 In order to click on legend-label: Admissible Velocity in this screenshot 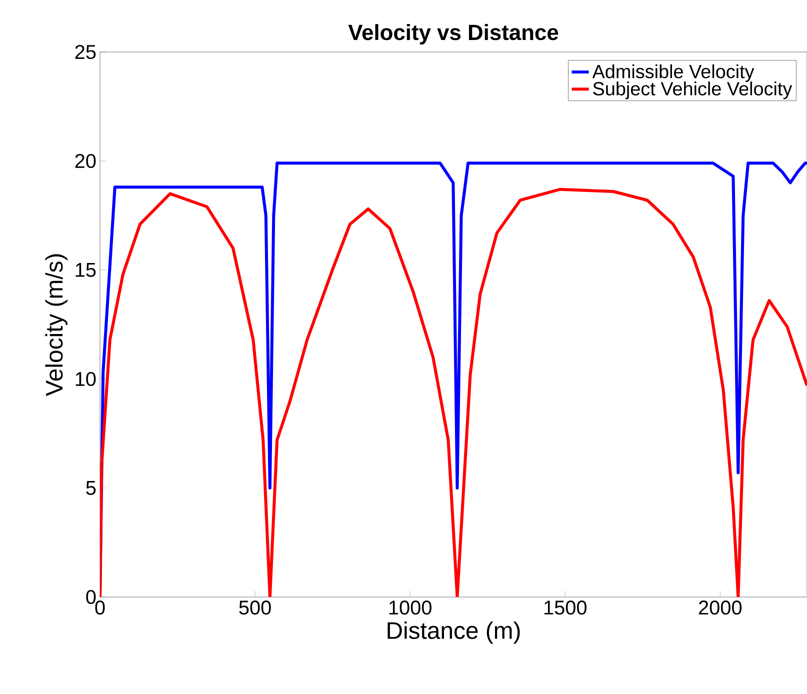, I will do `click(673, 73)`.